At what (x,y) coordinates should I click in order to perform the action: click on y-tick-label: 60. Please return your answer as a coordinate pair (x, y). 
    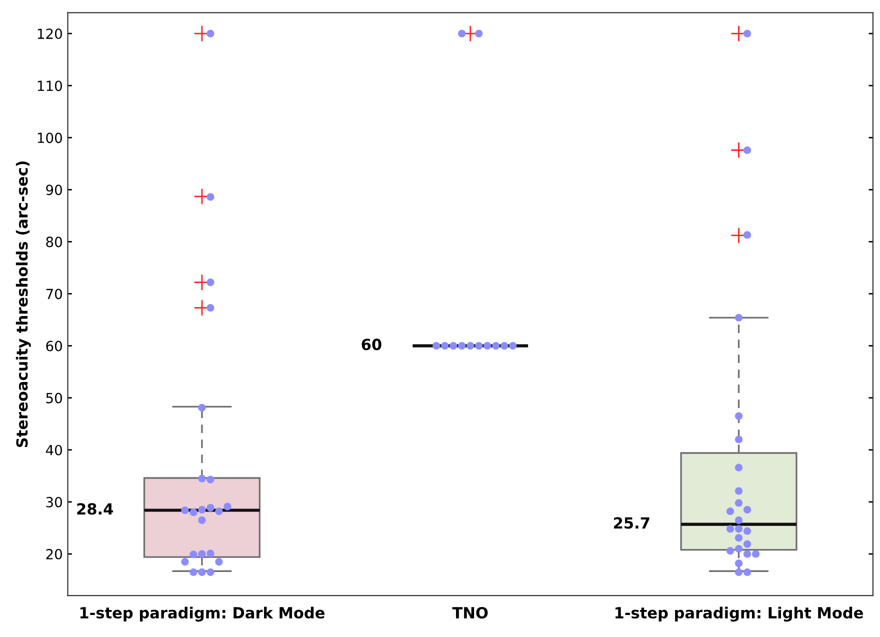
    Looking at the image, I should click on (54, 346).